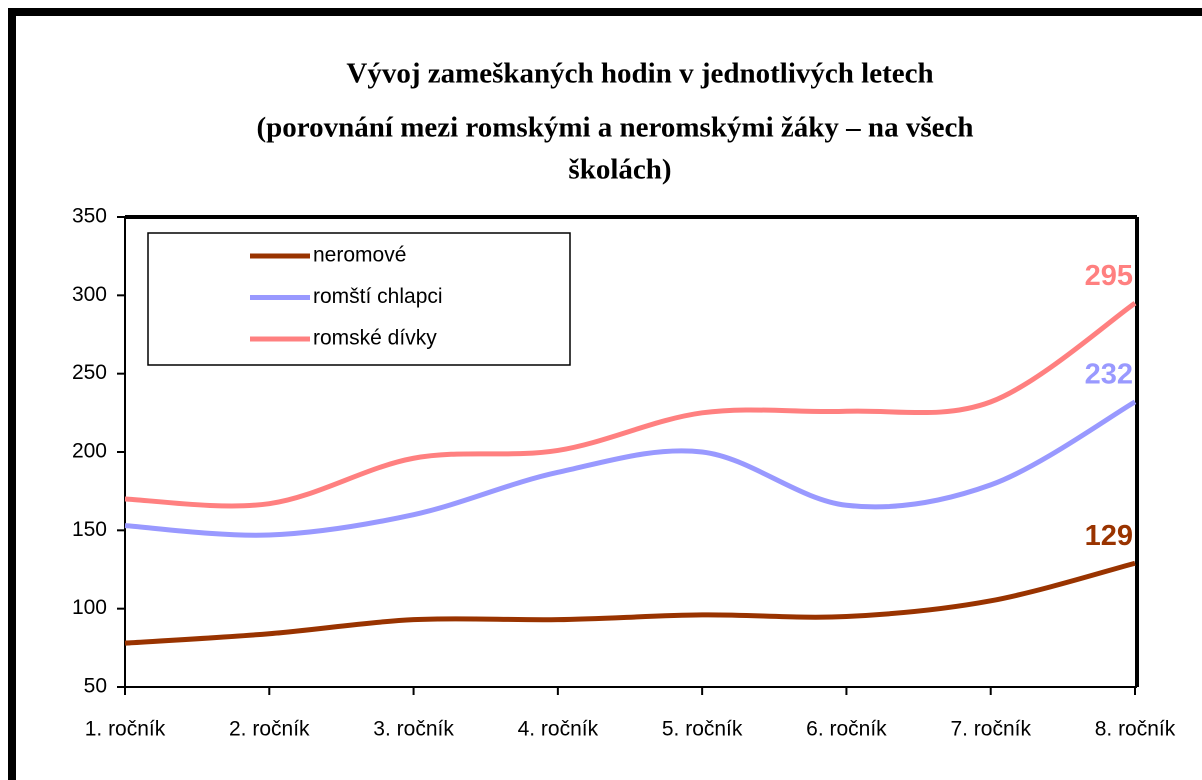  Describe the element at coordinates (1109, 536) in the screenshot. I see `data-label: 129` at that location.